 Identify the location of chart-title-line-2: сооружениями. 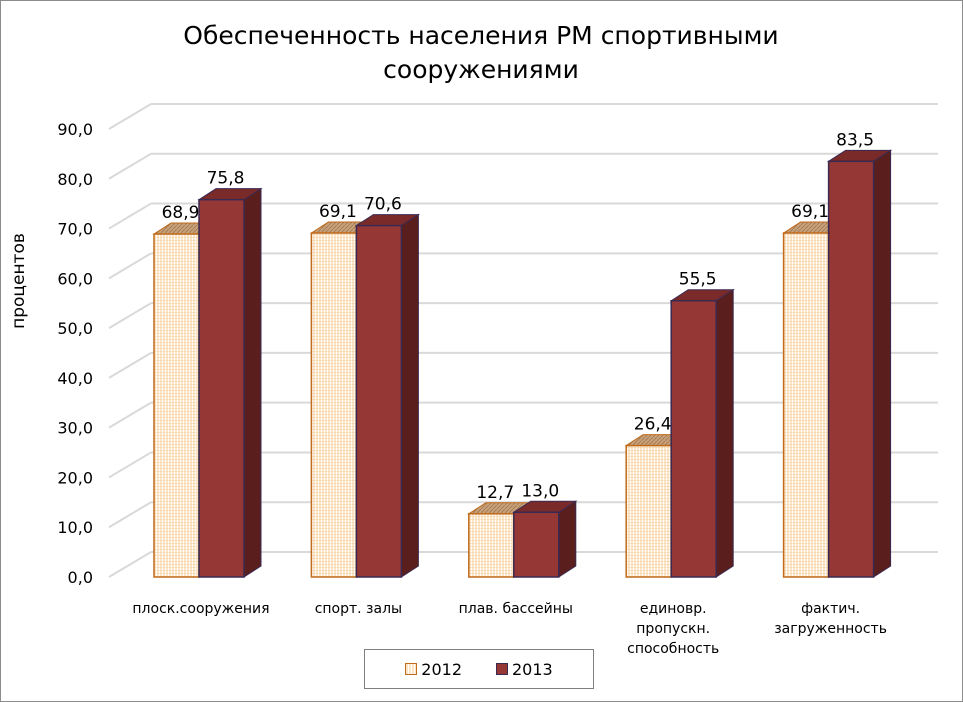
(481, 69).